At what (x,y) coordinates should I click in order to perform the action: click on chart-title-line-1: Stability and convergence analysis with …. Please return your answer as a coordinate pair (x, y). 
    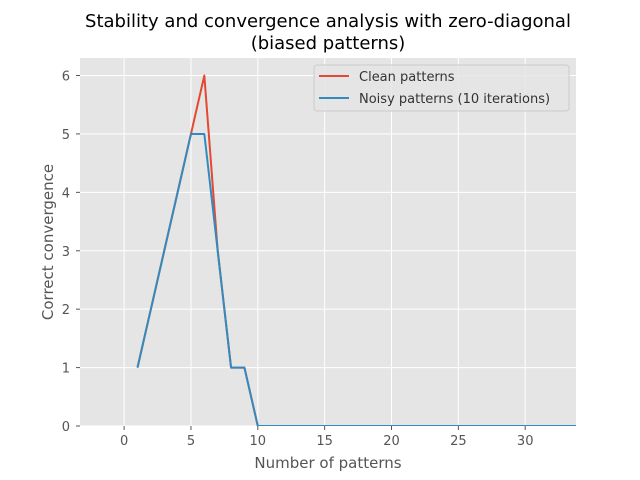
    Looking at the image, I should click on (328, 21).